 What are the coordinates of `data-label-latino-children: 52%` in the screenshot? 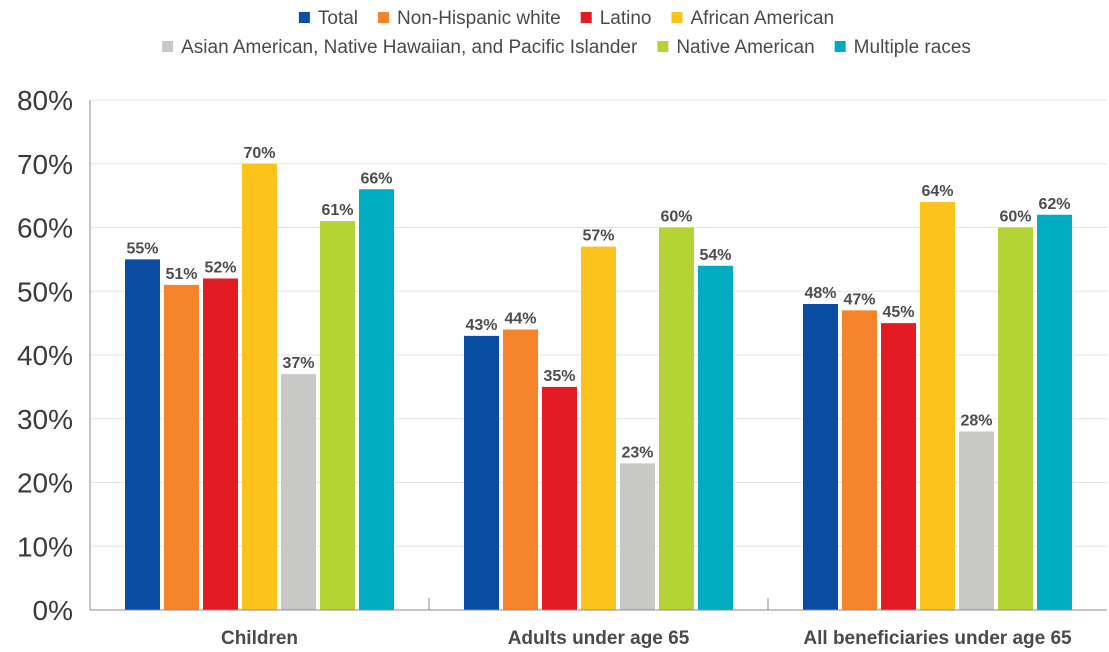 It's located at (220, 268).